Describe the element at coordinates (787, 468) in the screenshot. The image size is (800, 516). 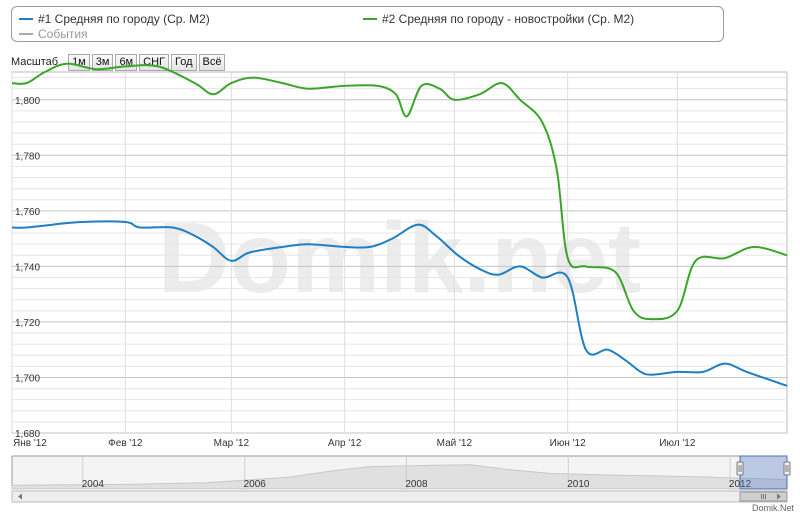
I see `navigator-handle-right` at that location.